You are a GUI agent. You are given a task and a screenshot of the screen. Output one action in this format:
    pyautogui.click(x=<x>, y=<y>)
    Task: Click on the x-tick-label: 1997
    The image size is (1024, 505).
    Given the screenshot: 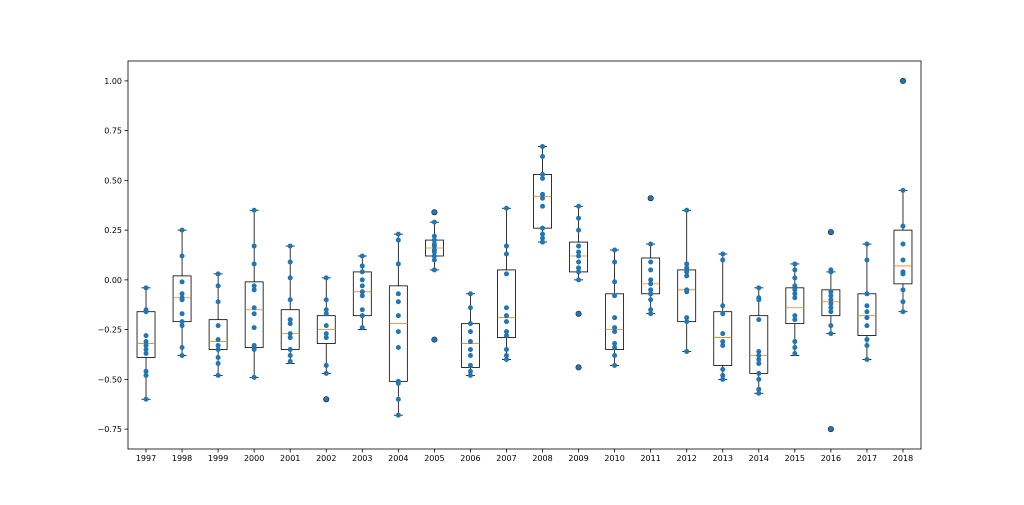 What is the action you would take?
    pyautogui.click(x=146, y=458)
    